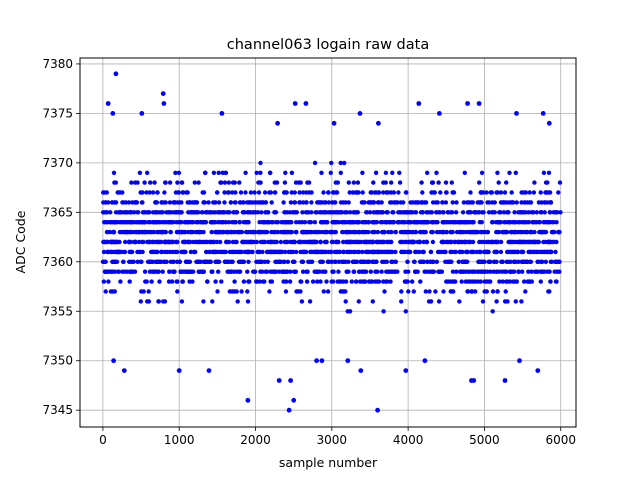  I want to click on y-tick-label: 7380, so click(57, 64).